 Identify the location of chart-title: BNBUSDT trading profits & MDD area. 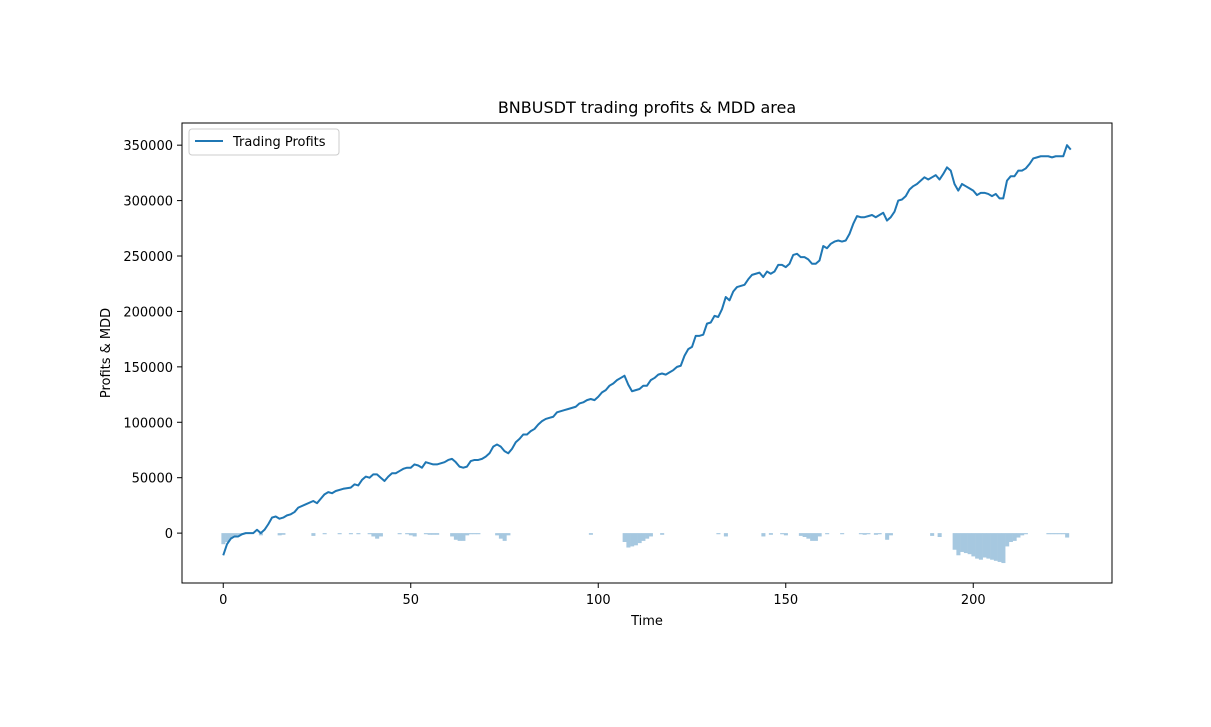
(647, 107).